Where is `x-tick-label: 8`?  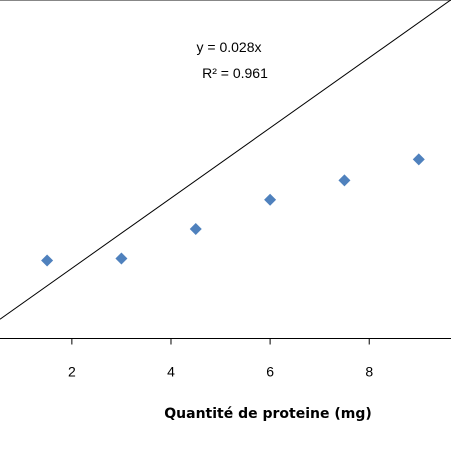 x-tick-label: 8 is located at coordinates (369, 372).